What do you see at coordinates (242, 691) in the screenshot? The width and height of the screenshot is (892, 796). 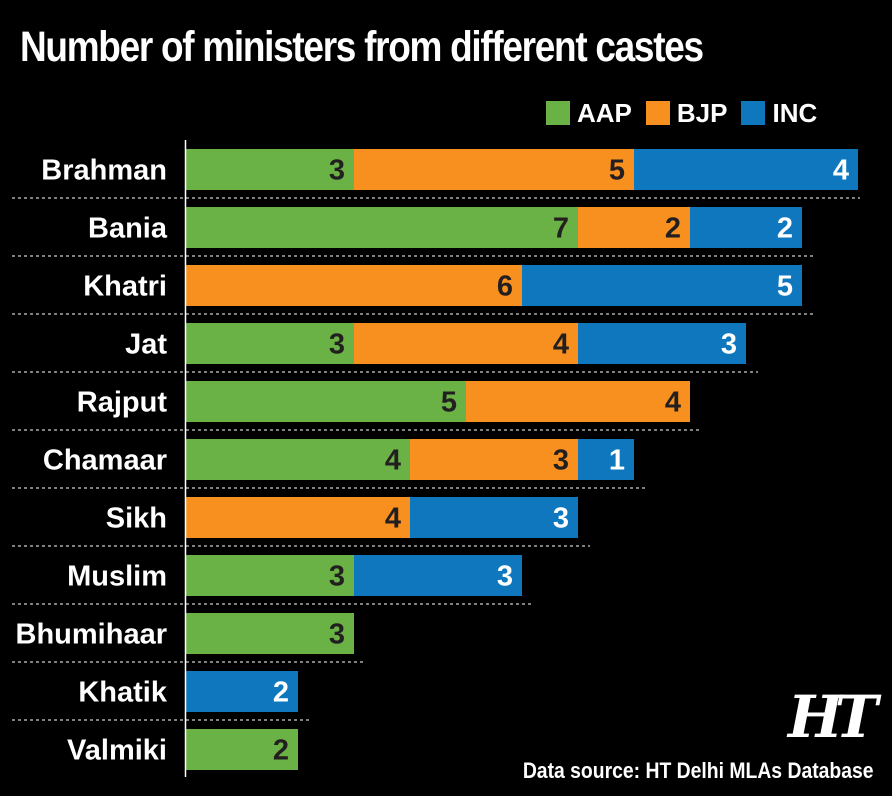 I see `bar-segment-khatik-inc` at bounding box center [242, 691].